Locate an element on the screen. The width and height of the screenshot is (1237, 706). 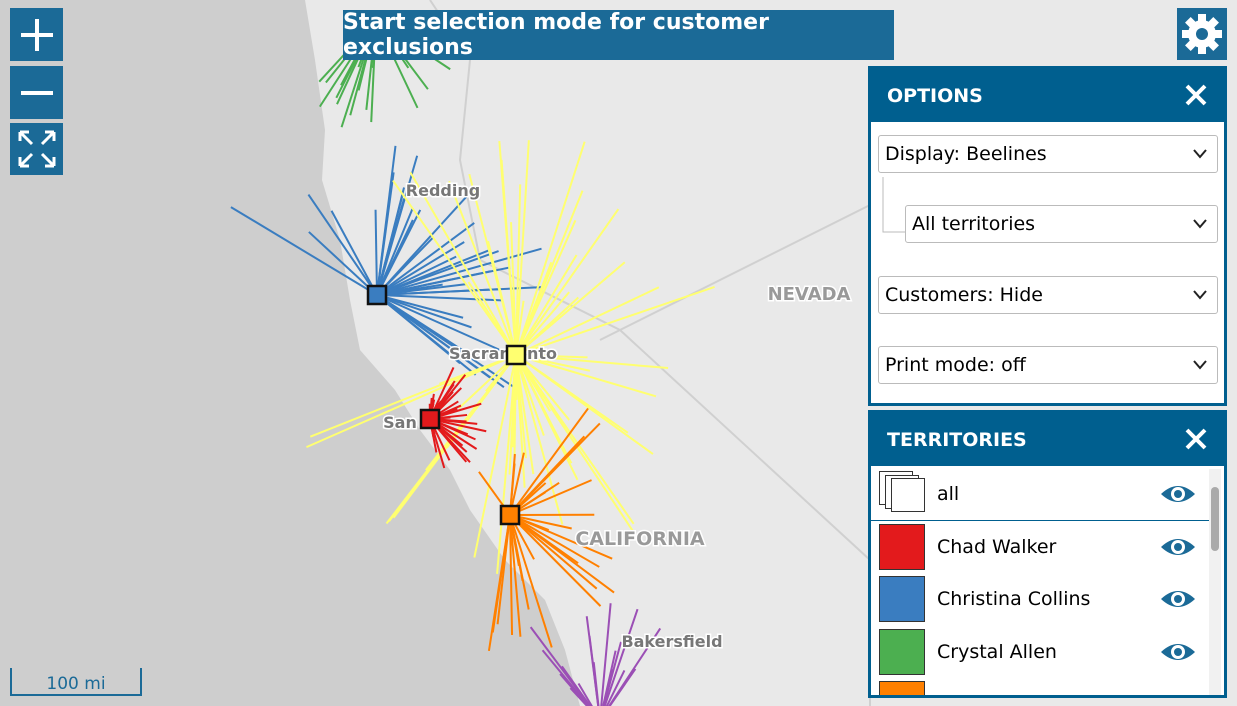
stack-square is located at coordinates (908, 495).